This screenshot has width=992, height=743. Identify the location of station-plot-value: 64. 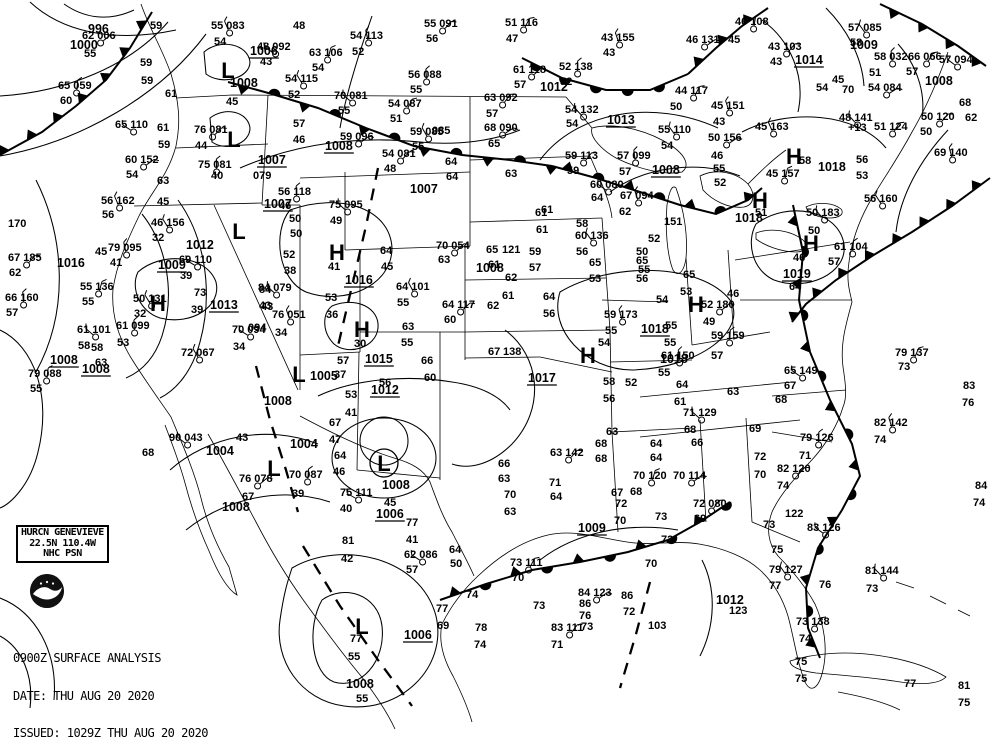
(452, 177).